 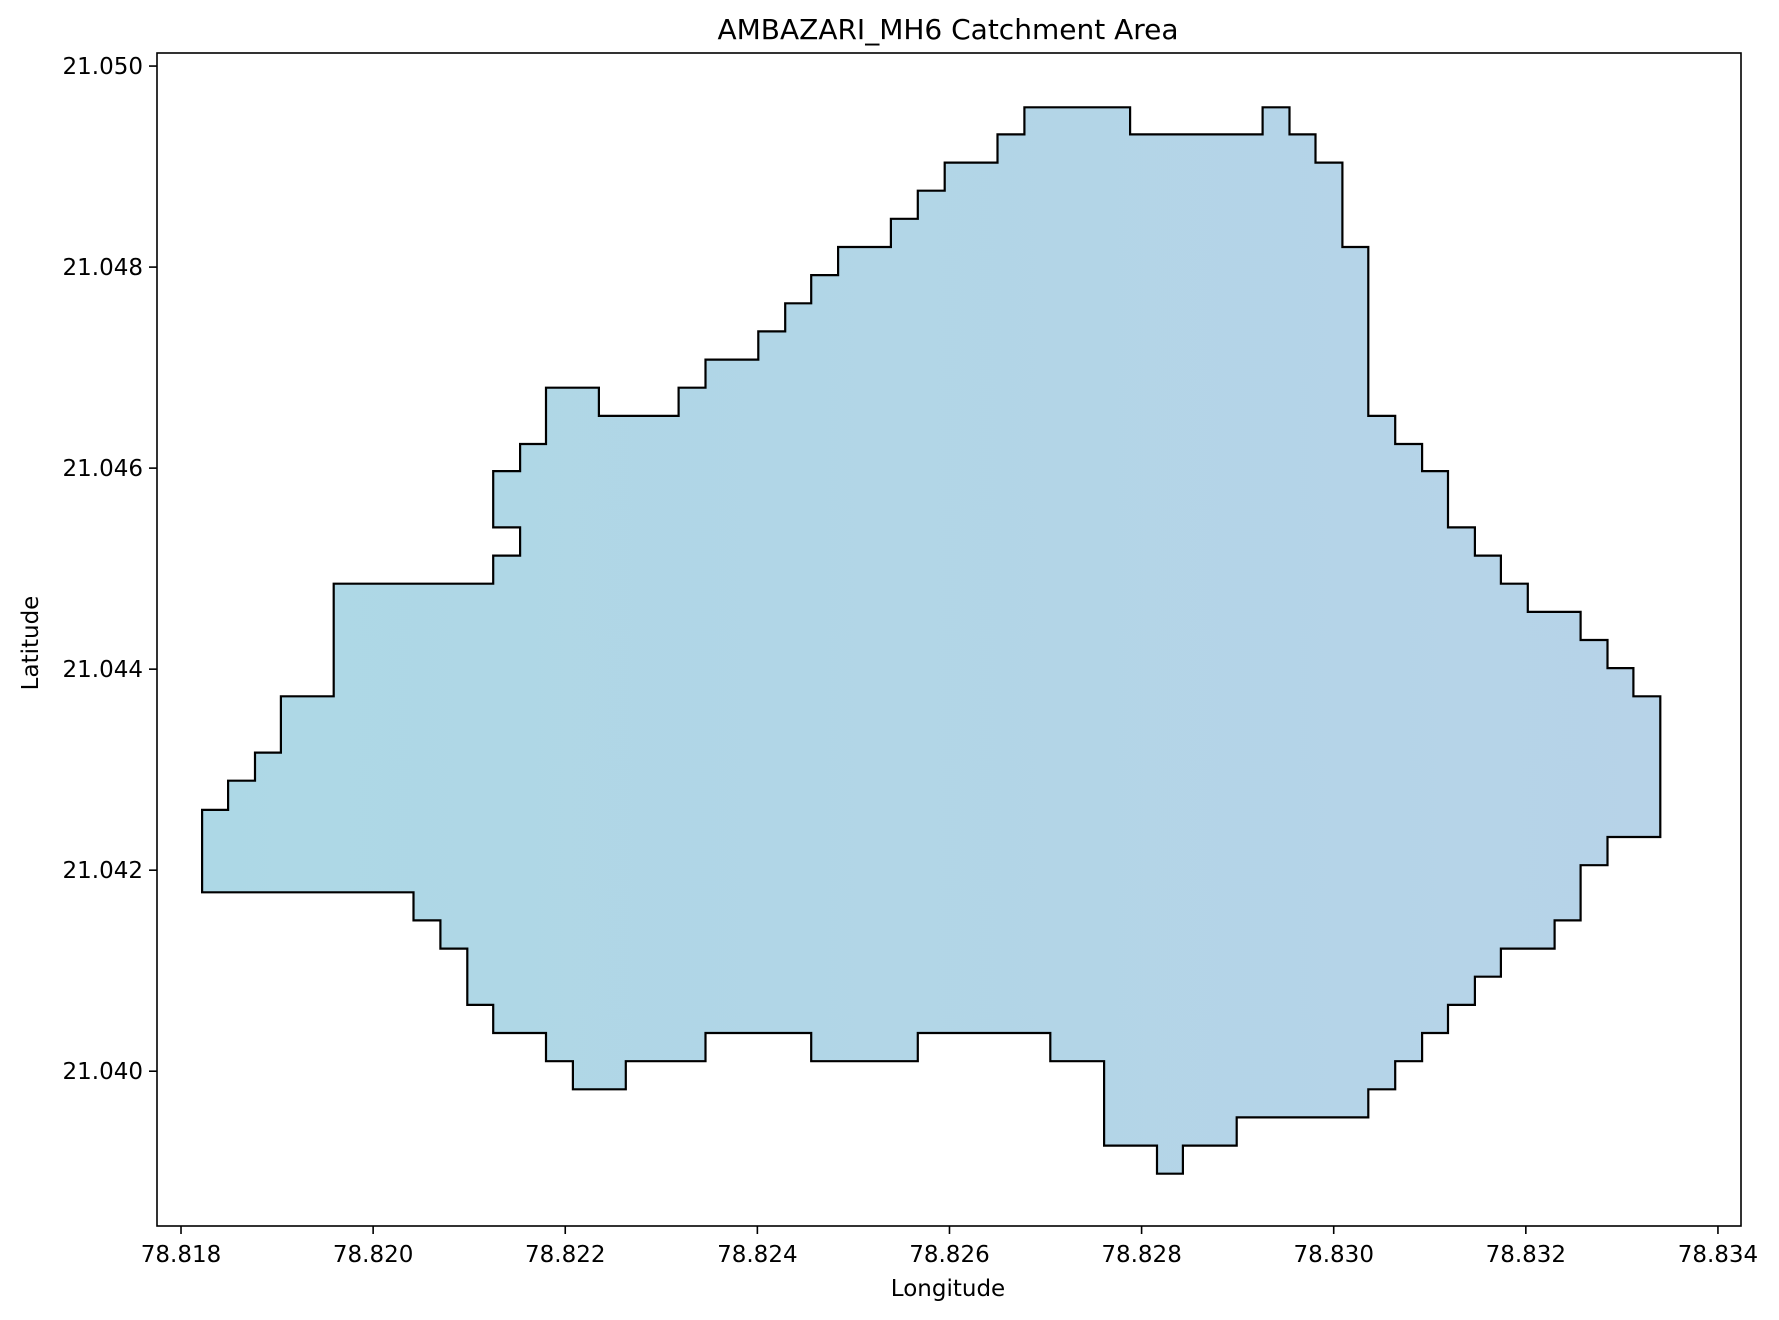 What do you see at coordinates (948, 1289) in the screenshot?
I see `x-axis-label: Longitude` at bounding box center [948, 1289].